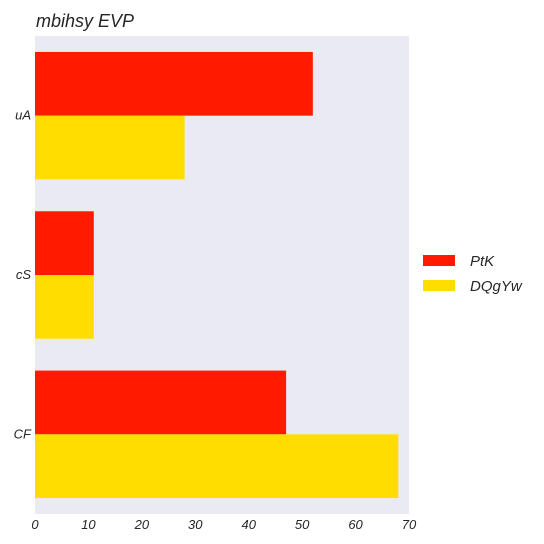  I want to click on legend-label-PtK: PtK, so click(482, 261).